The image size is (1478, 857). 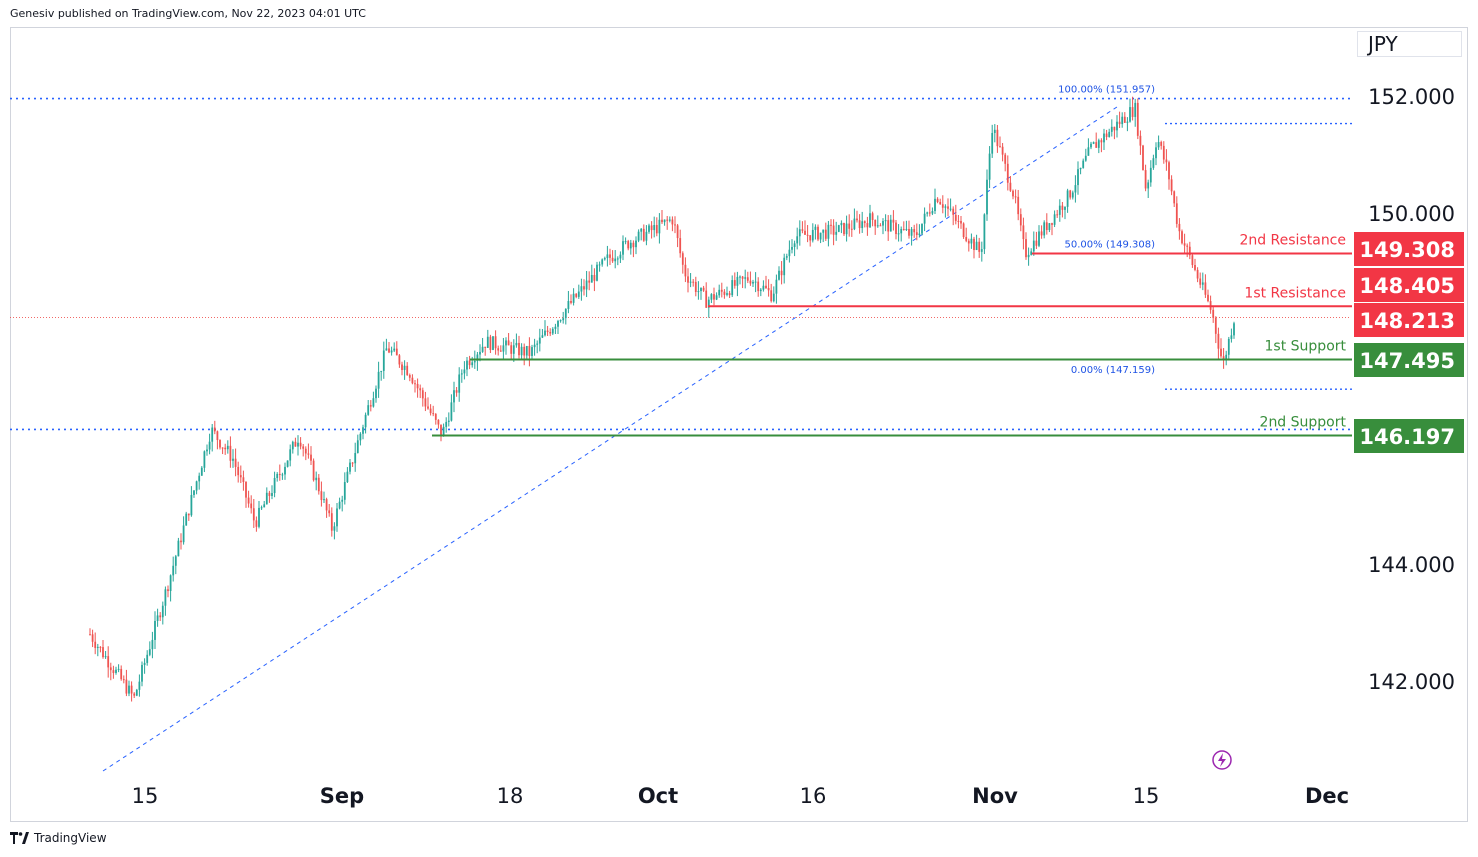 What do you see at coordinates (20, 838) in the screenshot?
I see `tradingview-logo-icon` at bounding box center [20, 838].